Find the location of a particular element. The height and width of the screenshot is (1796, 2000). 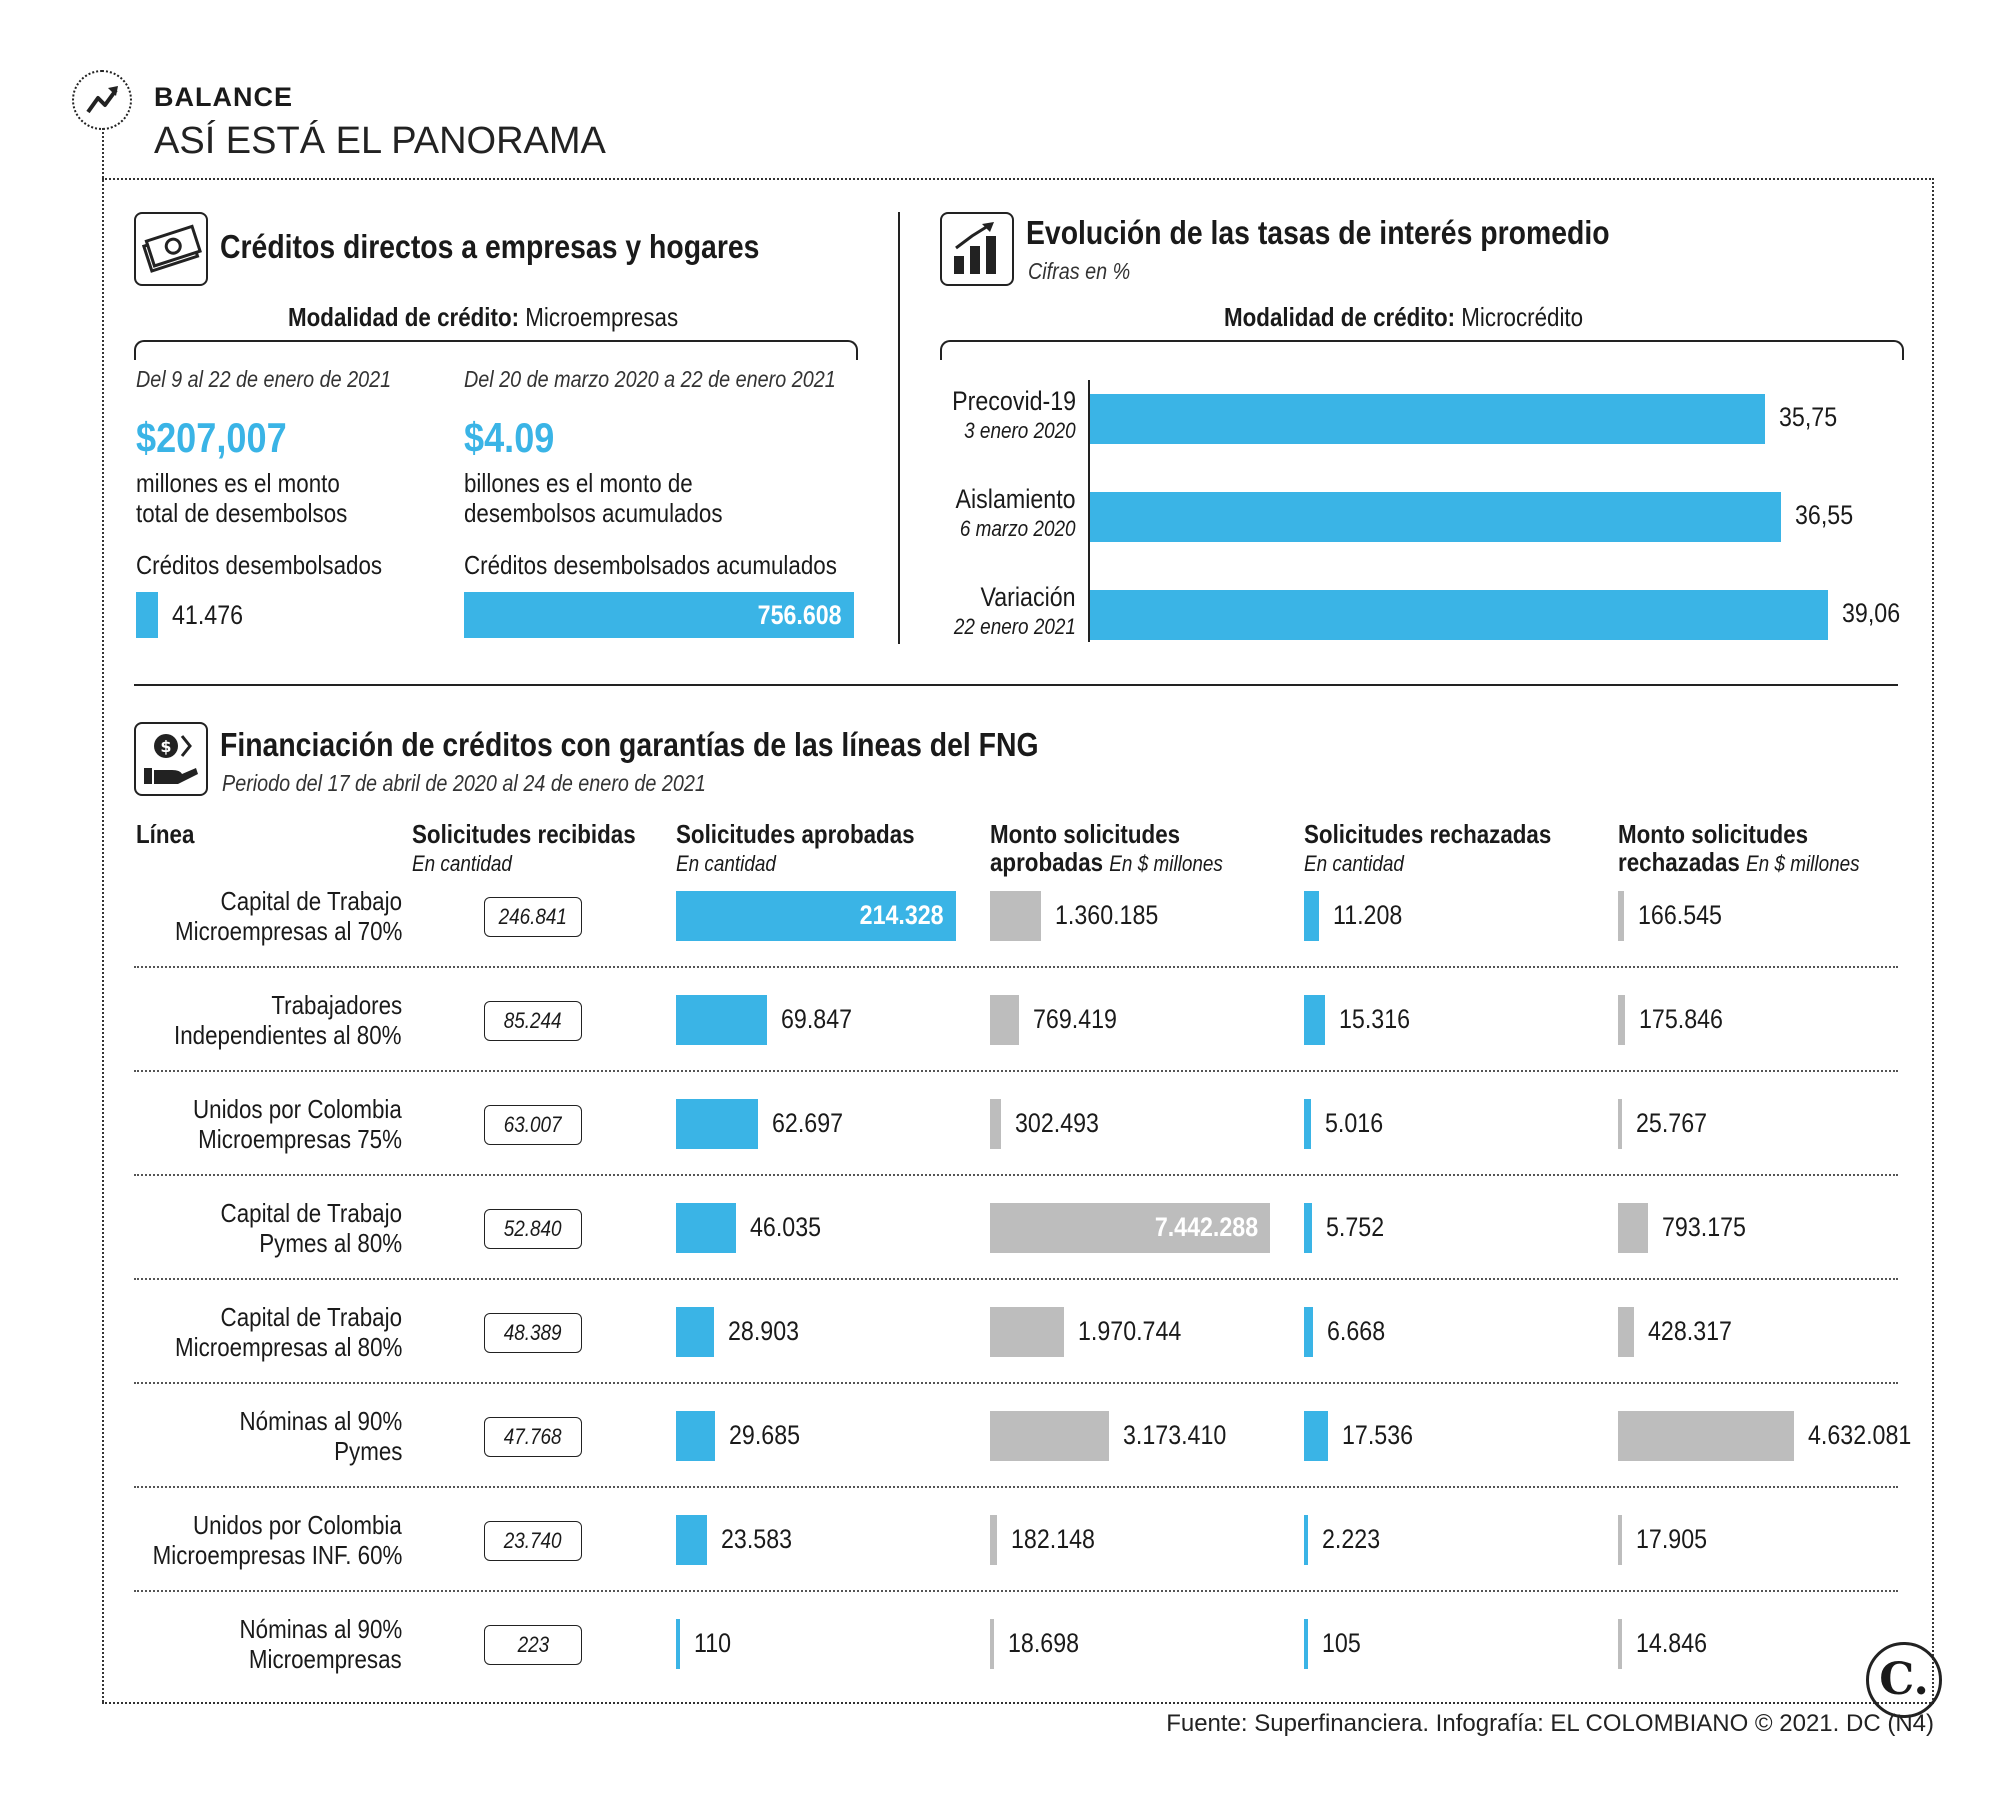

monto-rechazadas-value: 175.846 is located at coordinates (1688, 1019).